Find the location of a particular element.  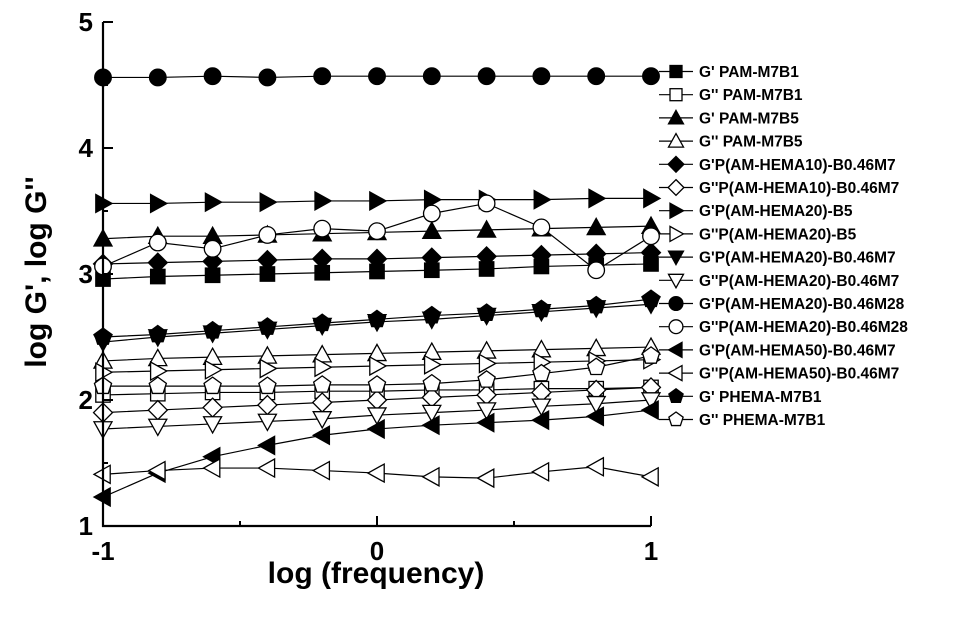

legend-item: G'P(AM-HEMA20)-B0.46M28 is located at coordinates (782, 304).